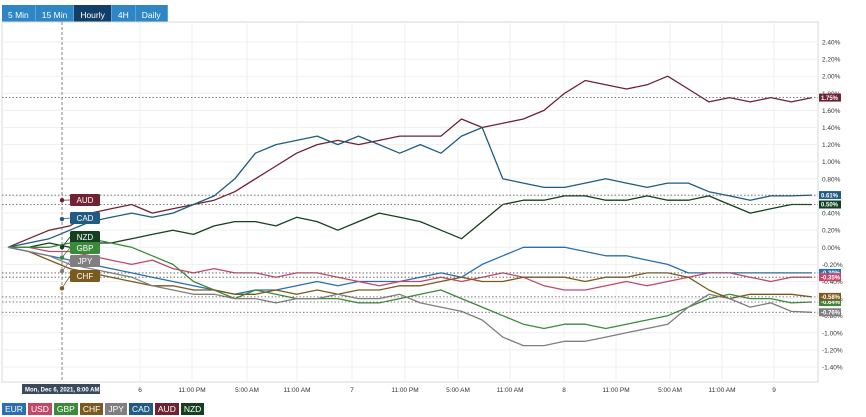 The height and width of the screenshot is (417, 866). I want to click on end-value-tag-nzd, so click(830, 204).